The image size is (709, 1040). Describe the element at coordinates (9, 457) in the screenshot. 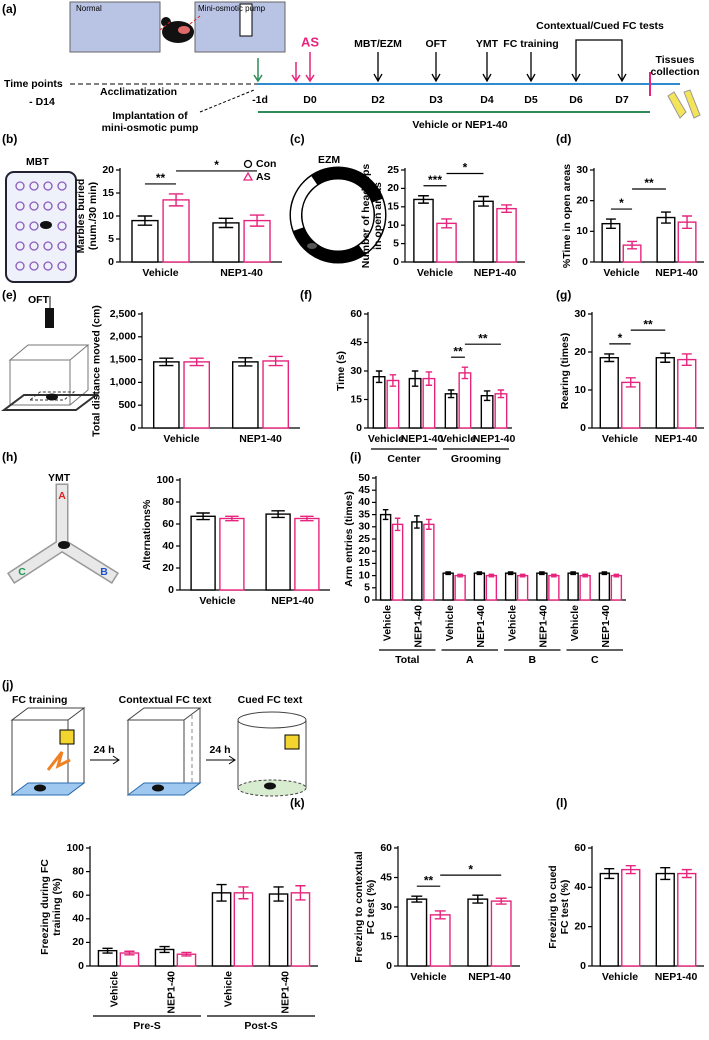

I see `panel-label: (h)` at that location.